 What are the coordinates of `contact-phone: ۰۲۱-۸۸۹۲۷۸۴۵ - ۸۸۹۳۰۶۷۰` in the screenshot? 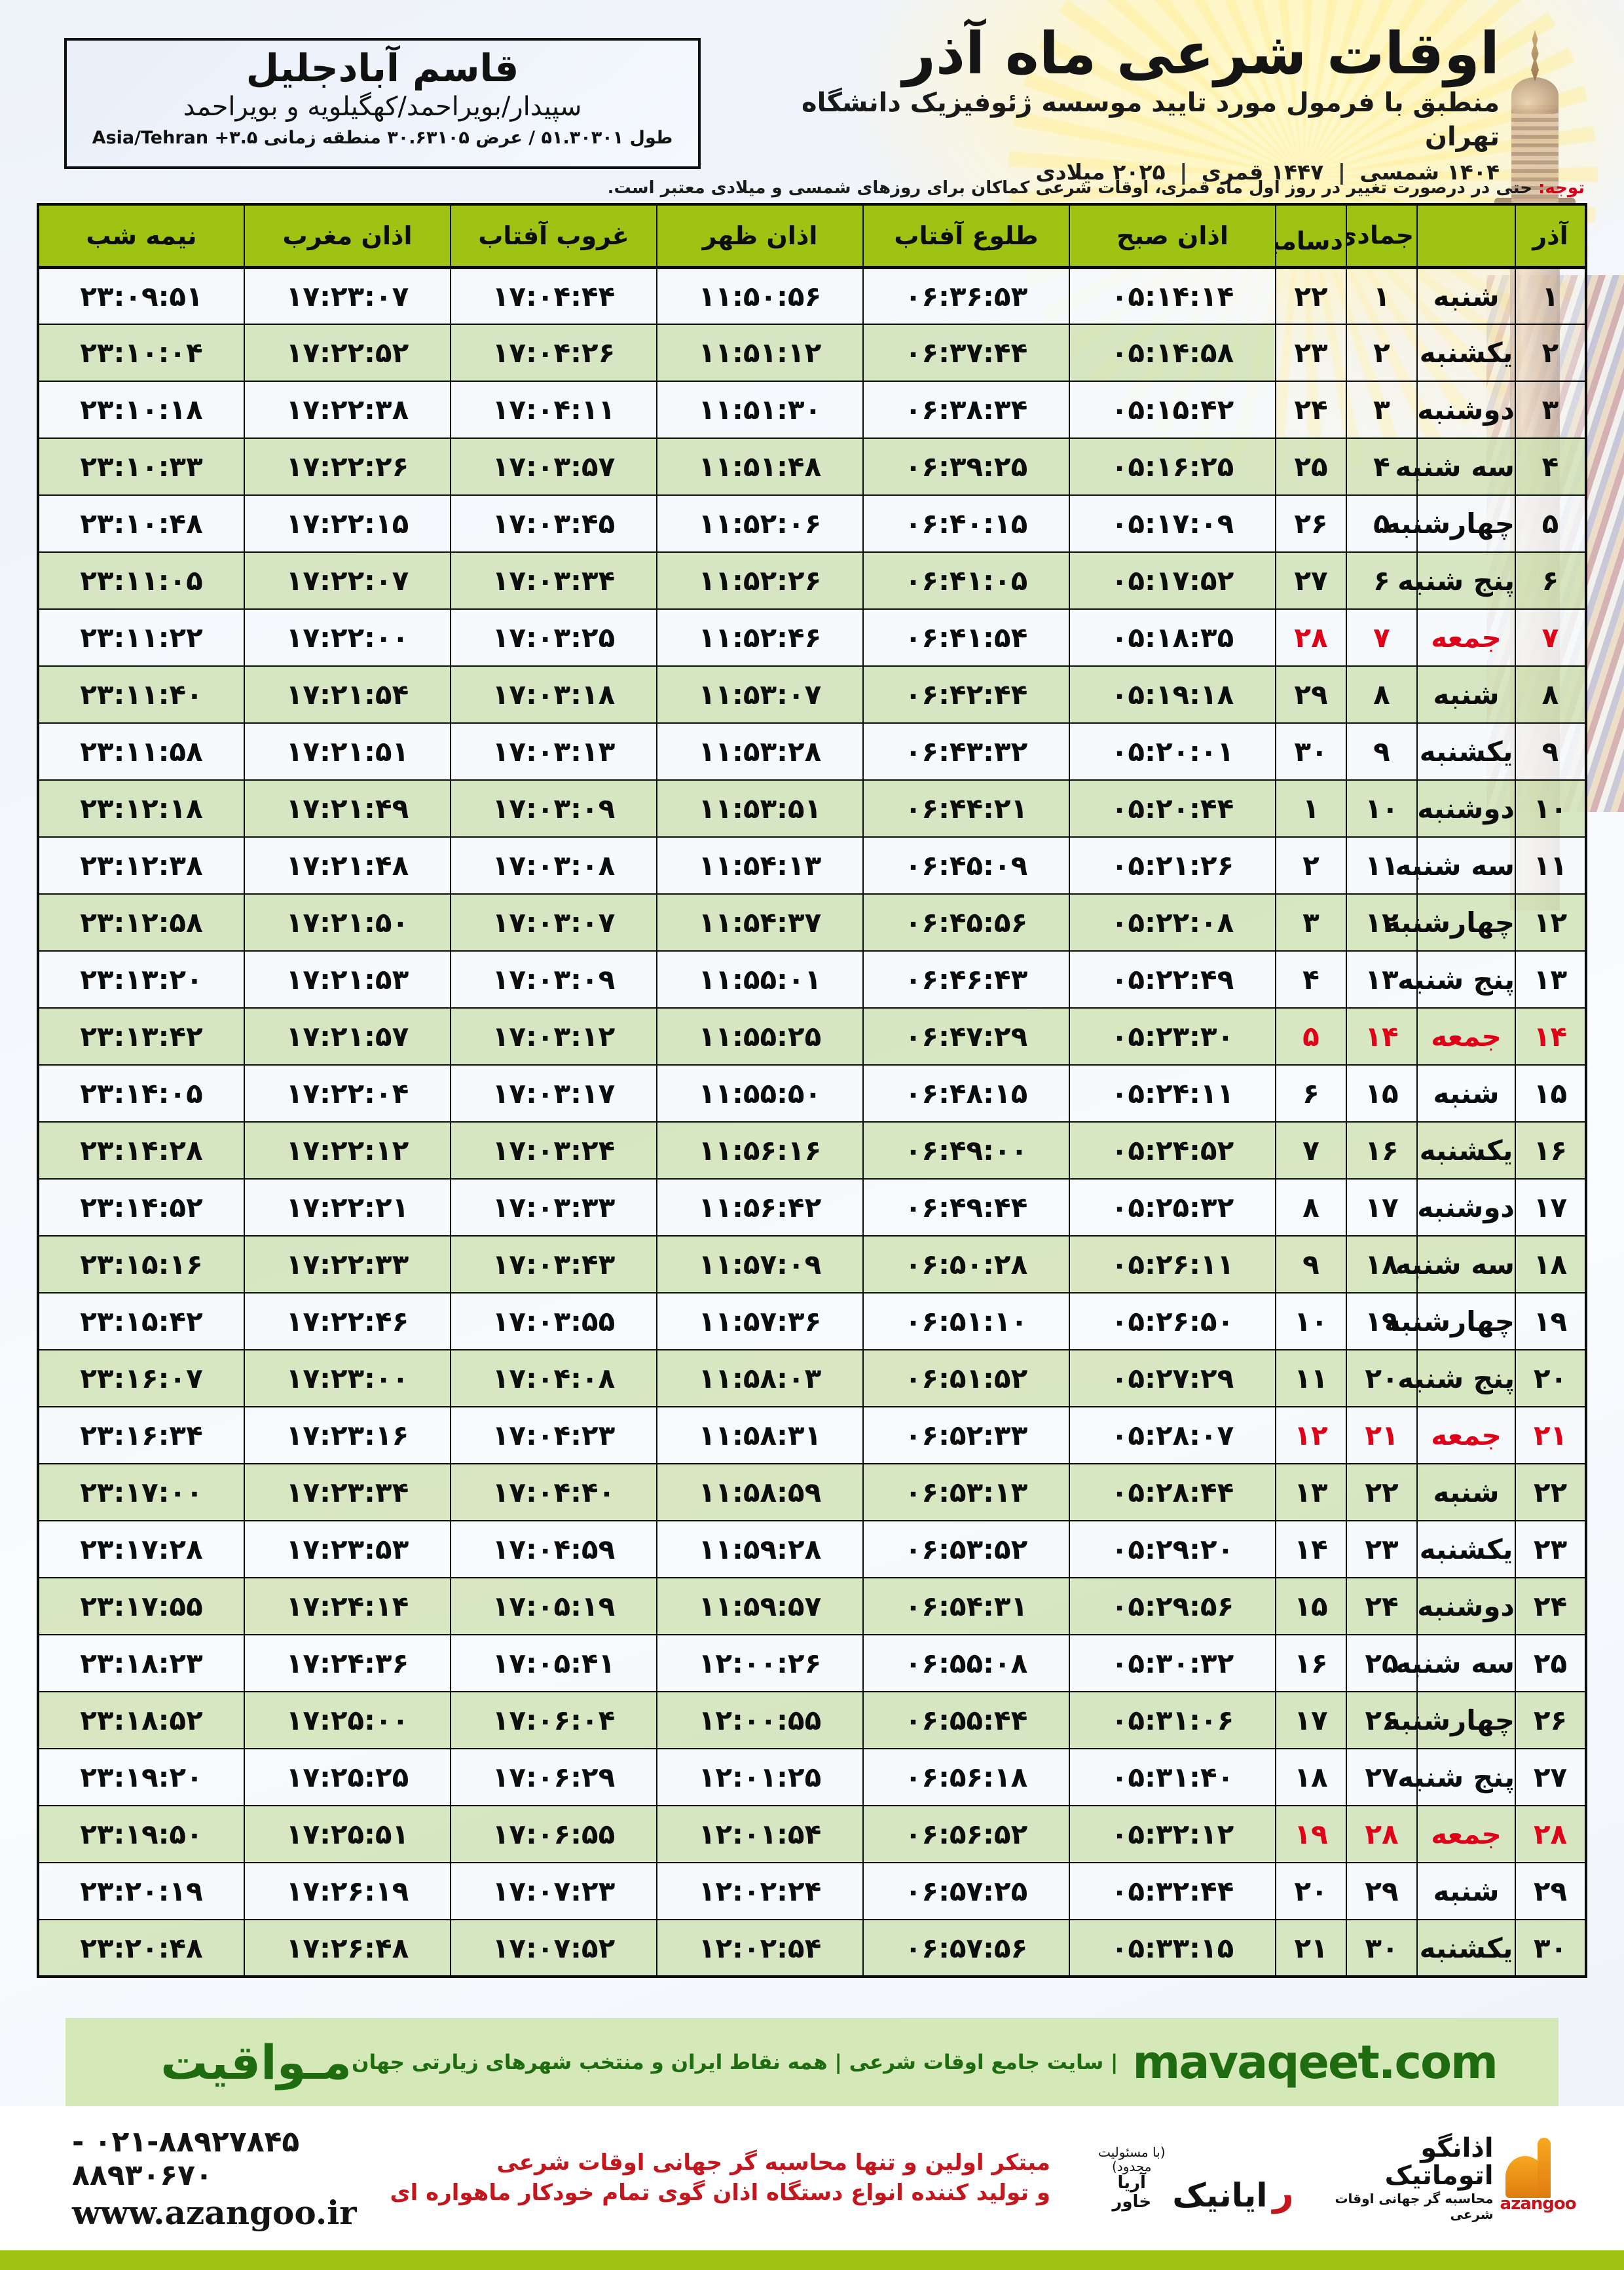 It's located at (186, 2158).